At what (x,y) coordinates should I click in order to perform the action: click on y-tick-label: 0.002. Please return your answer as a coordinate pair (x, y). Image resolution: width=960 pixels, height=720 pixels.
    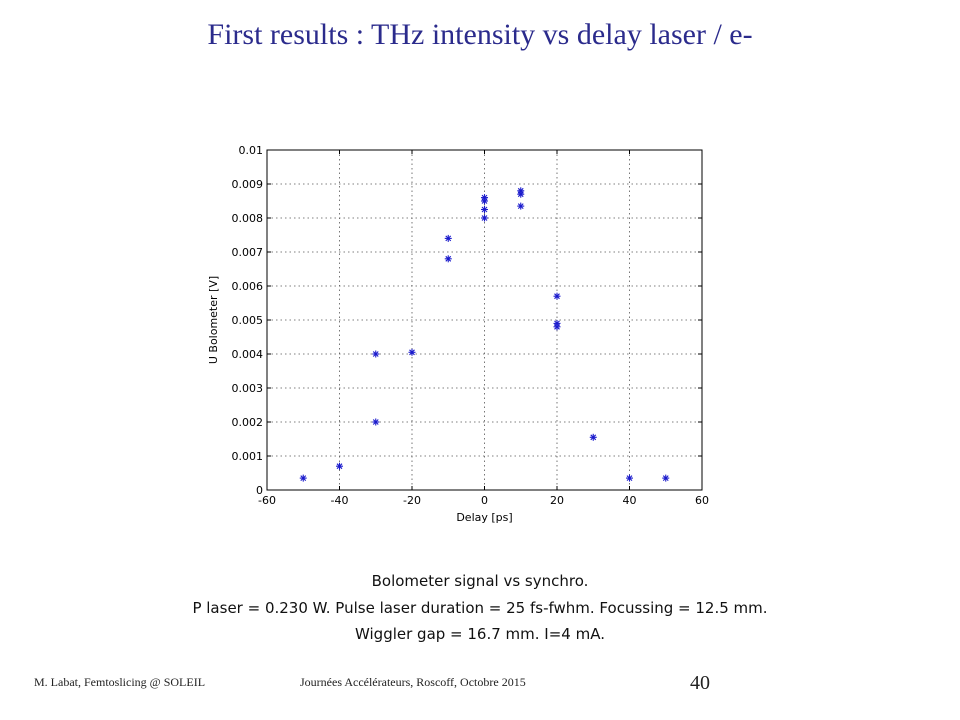
    Looking at the image, I should click on (248, 422).